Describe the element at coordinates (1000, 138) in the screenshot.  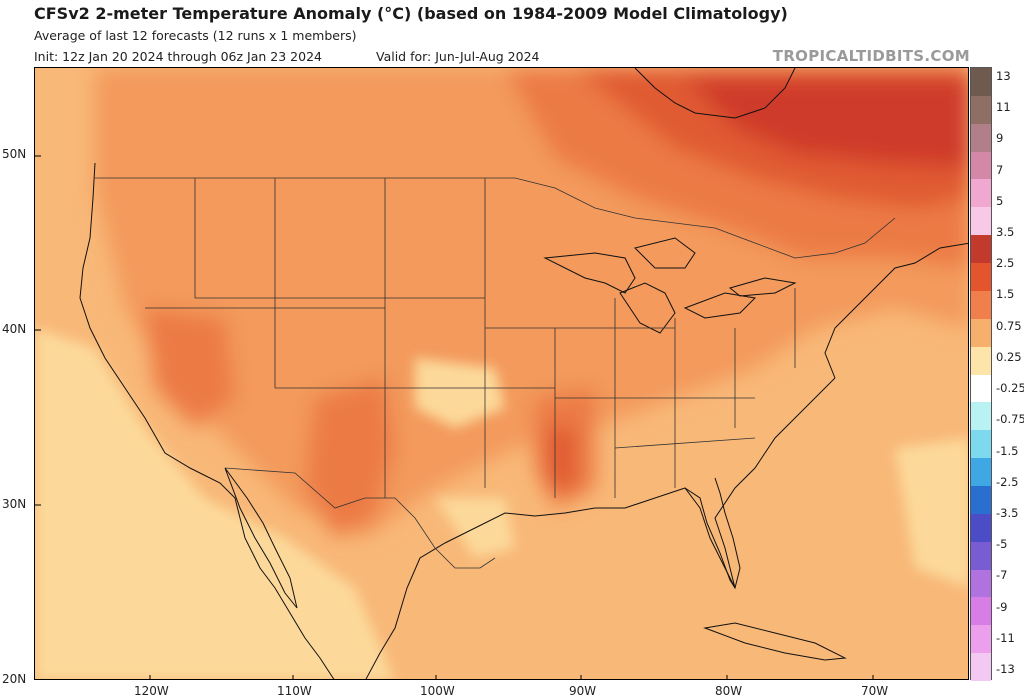
I see `colorbar-label: 9` at that location.